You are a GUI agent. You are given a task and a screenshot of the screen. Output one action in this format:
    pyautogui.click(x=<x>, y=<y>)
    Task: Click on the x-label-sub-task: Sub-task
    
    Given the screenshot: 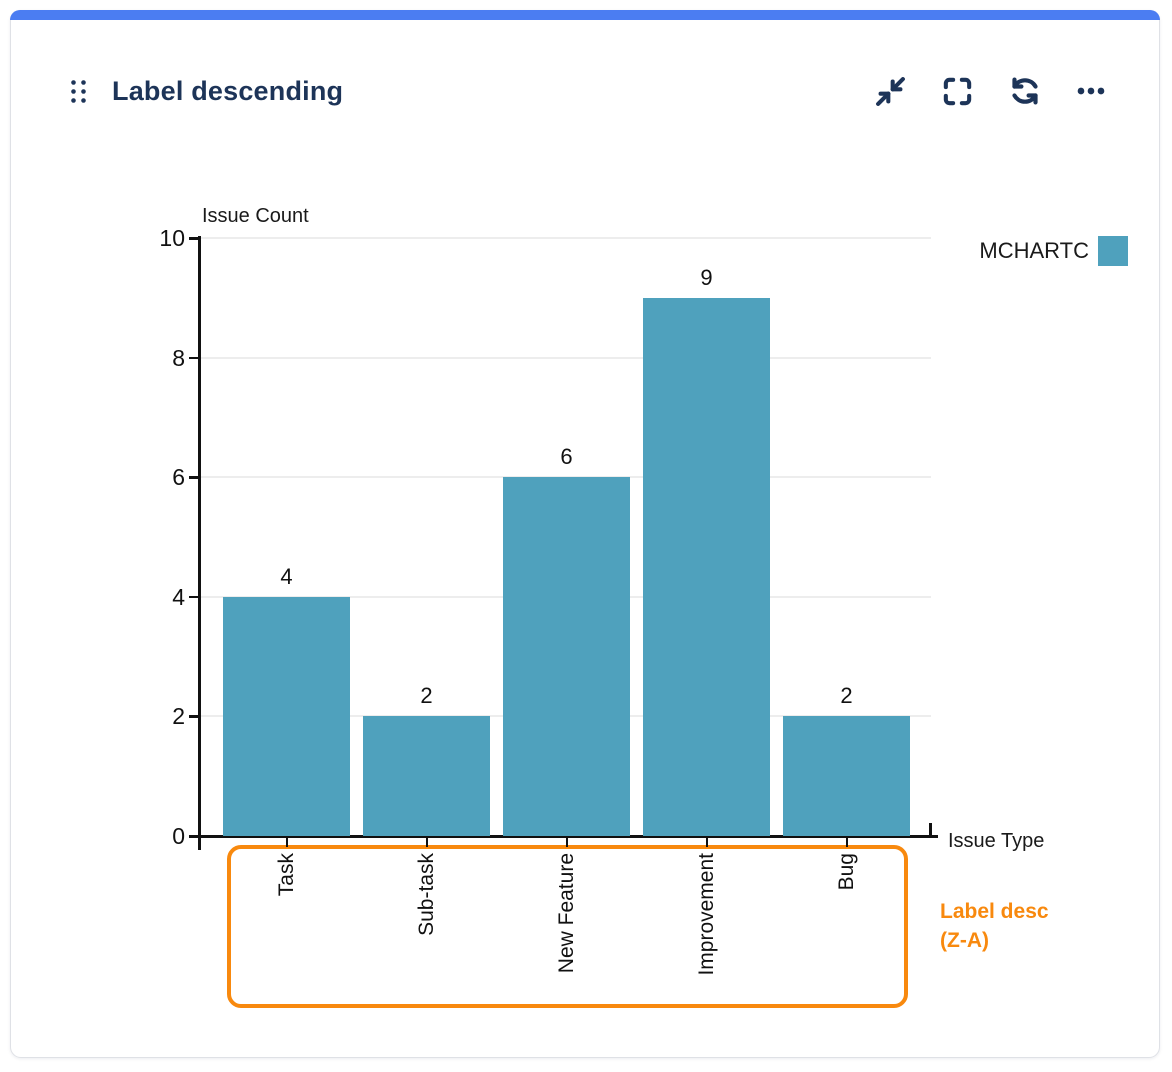 What is the action you would take?
    pyautogui.click(x=426, y=894)
    